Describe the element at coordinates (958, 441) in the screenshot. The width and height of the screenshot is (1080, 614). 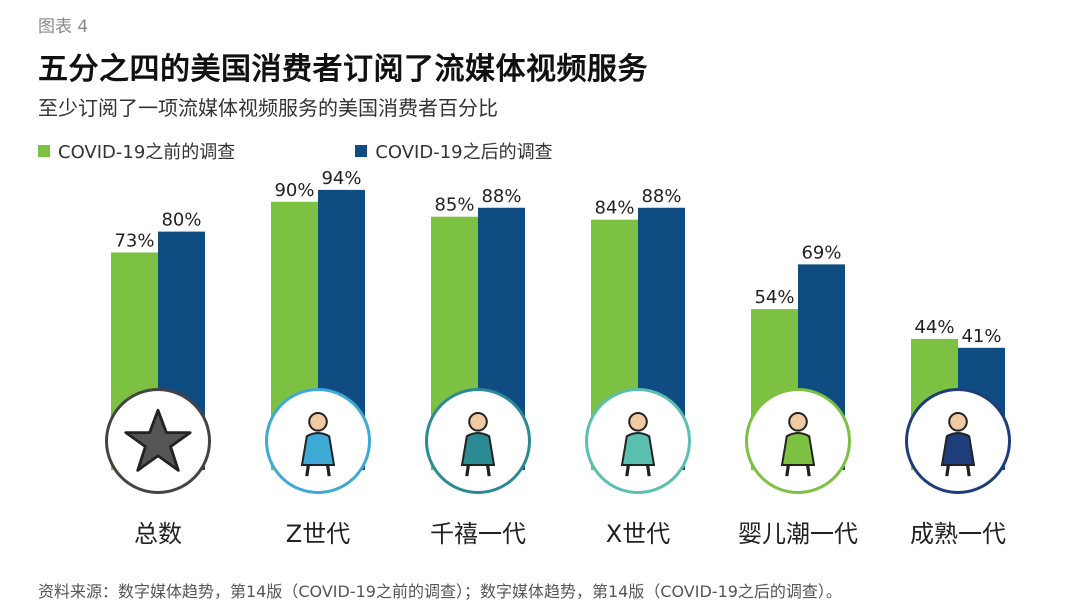
I see `silent-gen-person-icon` at that location.